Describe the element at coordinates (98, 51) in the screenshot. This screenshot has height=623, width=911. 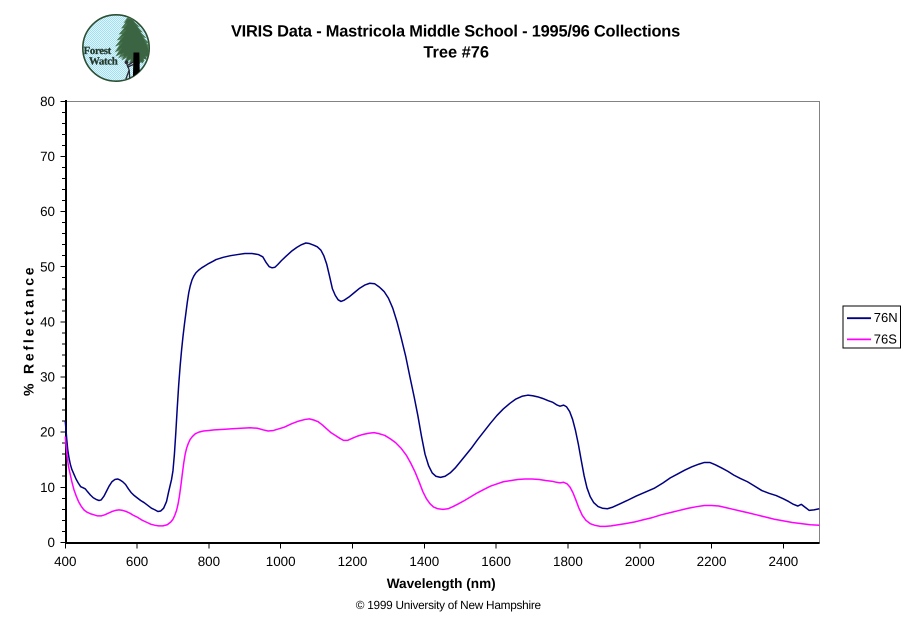
I see `svg-text: Forest` at that location.